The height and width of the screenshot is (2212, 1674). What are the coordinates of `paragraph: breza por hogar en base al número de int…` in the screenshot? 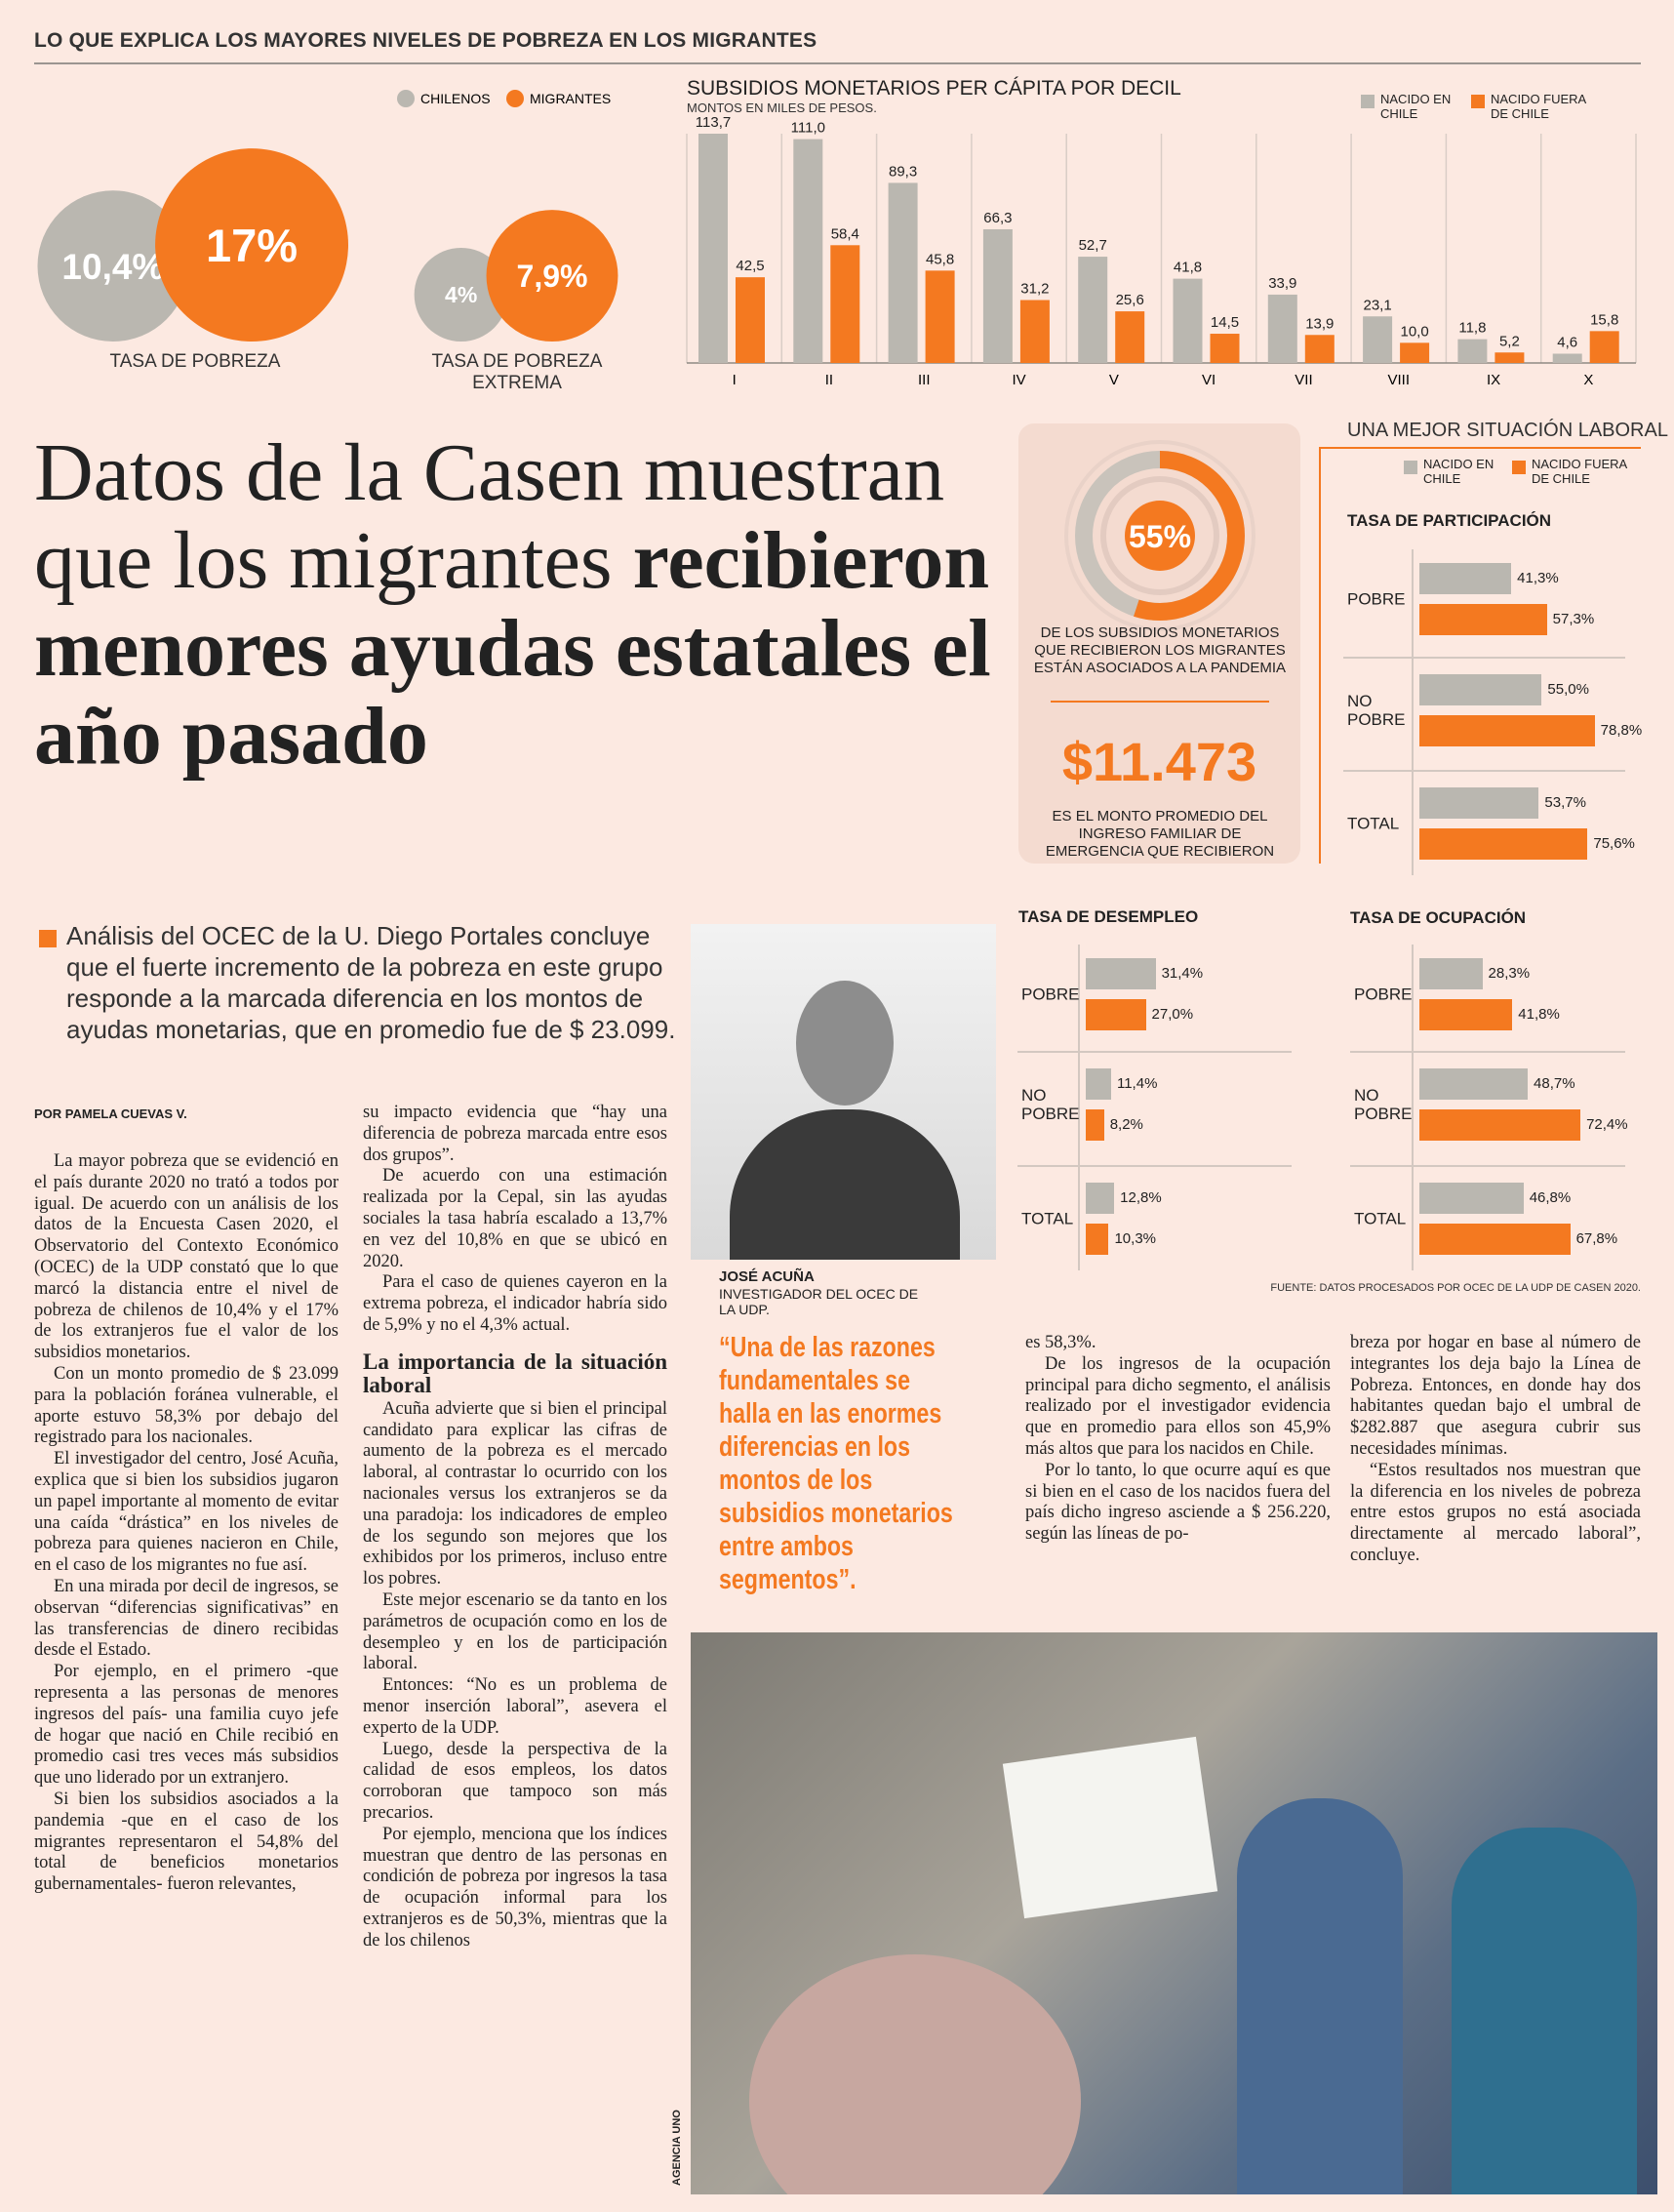 It's located at (1495, 1396).